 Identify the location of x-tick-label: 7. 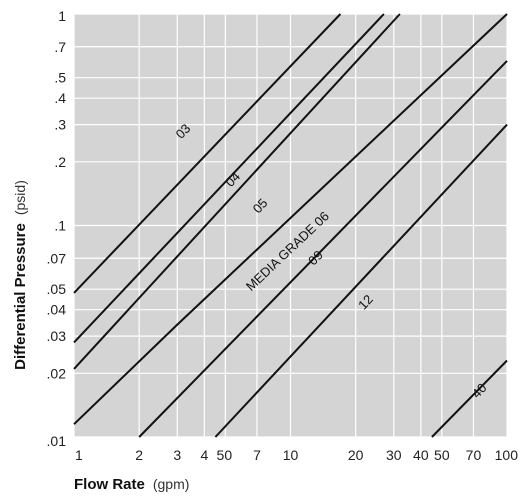
(257, 455).